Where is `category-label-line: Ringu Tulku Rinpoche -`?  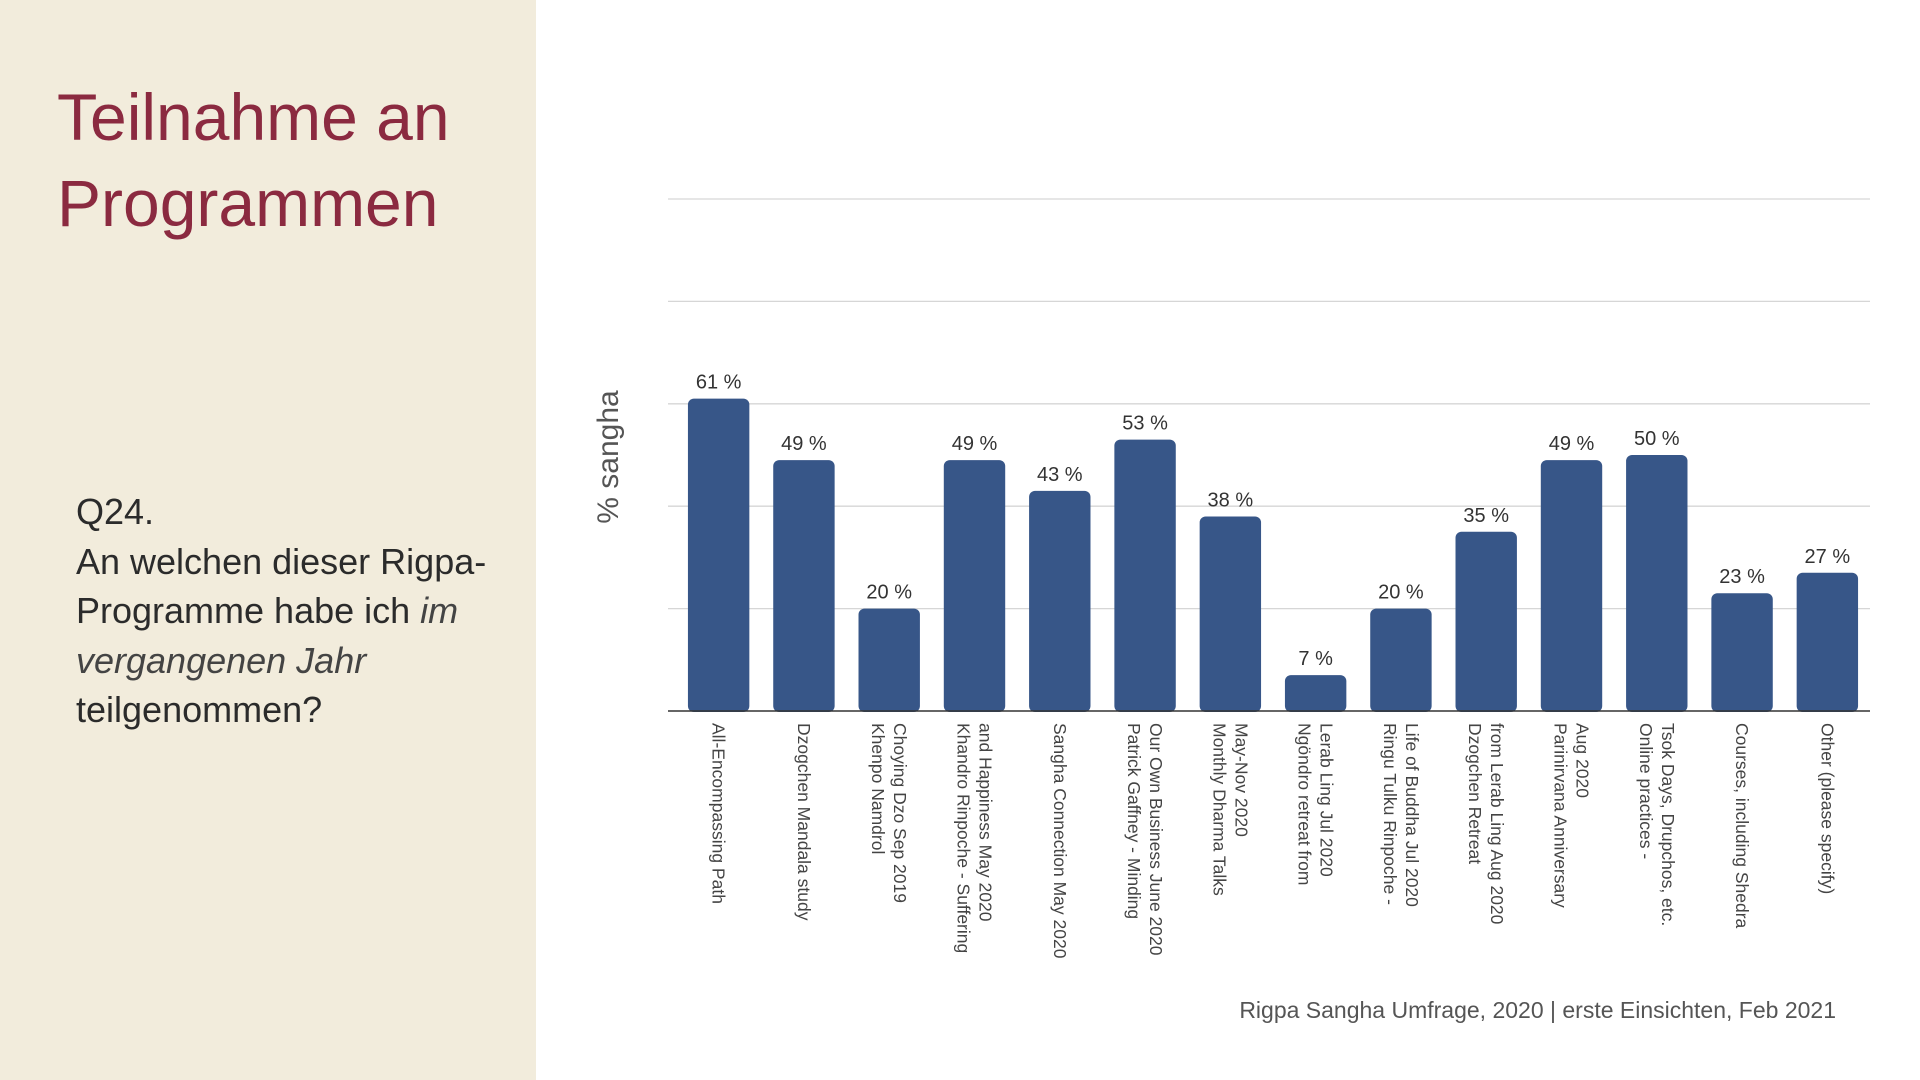
category-label-line: Ringu Tulku Rinpoche - is located at coordinates (1390, 814).